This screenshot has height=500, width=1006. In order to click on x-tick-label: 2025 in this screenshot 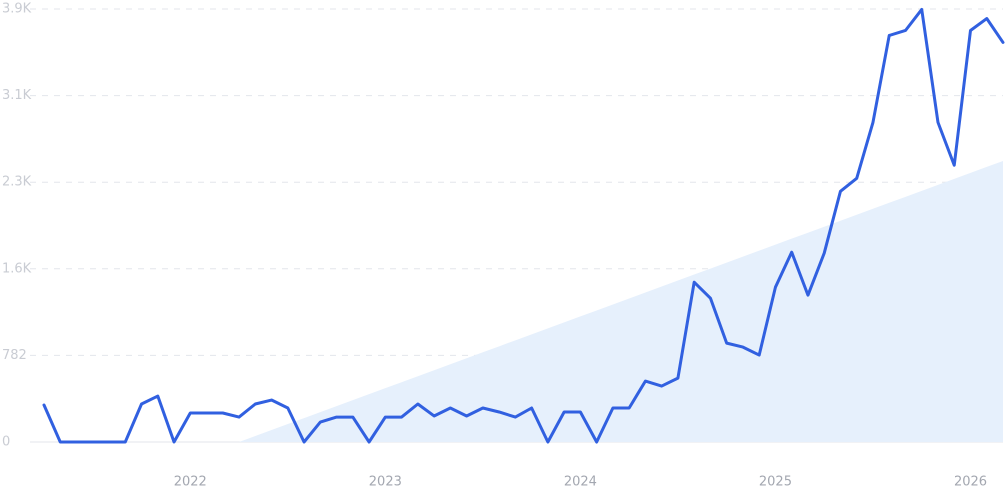, I will do `click(775, 482)`.